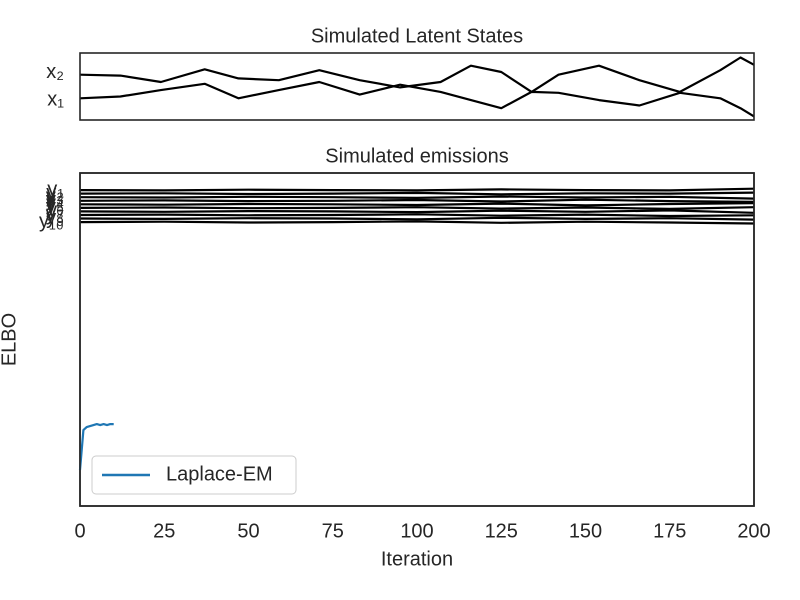 The image size is (800, 600). Describe the element at coordinates (55, 189) in the screenshot. I see `y-tick-label: y₁` at that location.